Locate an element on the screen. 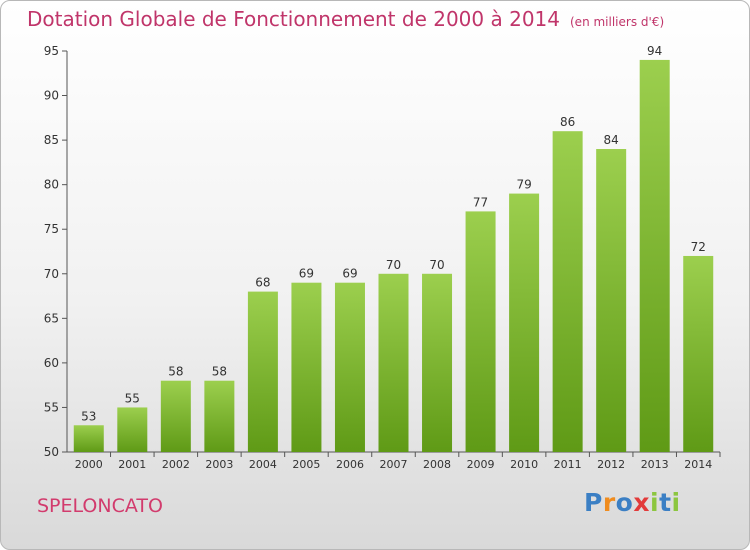 The image size is (750, 550). proxiti-logo: Proxiti is located at coordinates (632, 502).